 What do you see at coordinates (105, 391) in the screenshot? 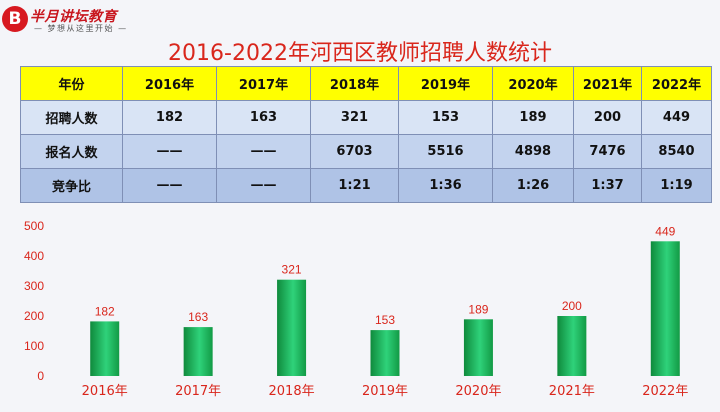
I see `x-tick-label: 2016年` at bounding box center [105, 391].